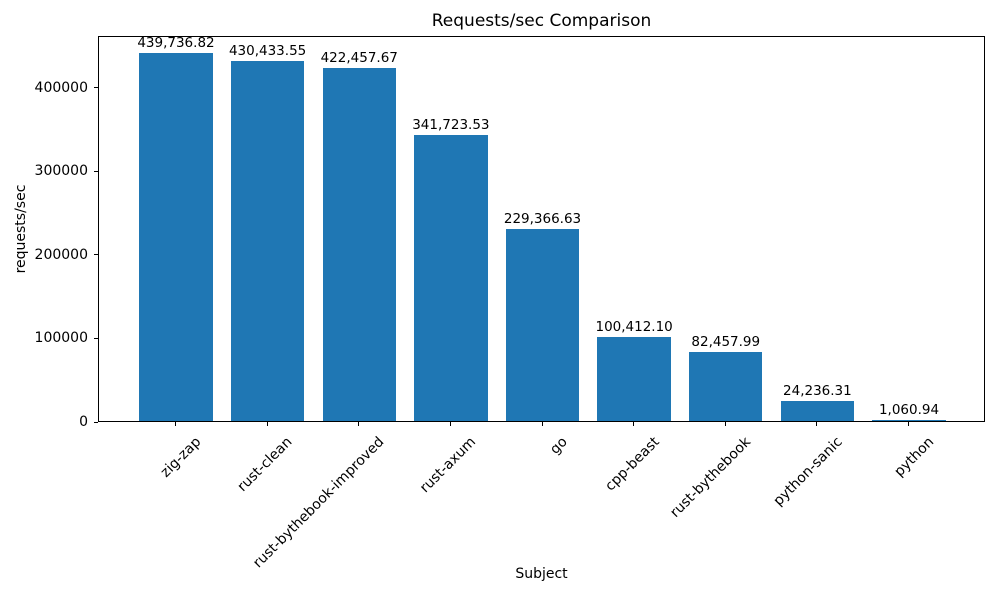 This screenshot has height=600, width=1000. Describe the element at coordinates (359, 244) in the screenshot. I see `bar-rust-bythebook-improved` at that location.